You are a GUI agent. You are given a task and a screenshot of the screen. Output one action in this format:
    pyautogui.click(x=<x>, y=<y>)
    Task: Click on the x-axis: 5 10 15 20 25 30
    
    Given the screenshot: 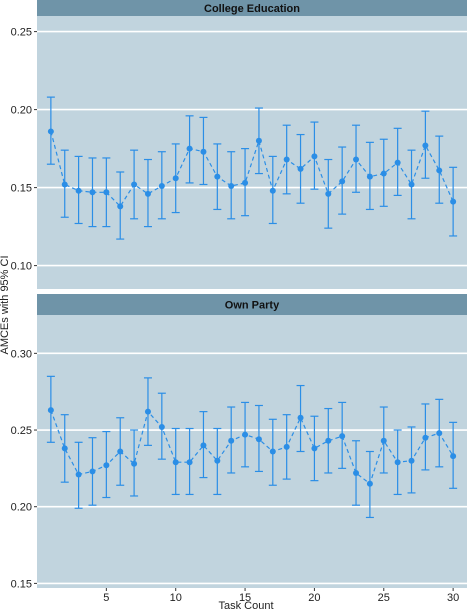 What is the action you would take?
    pyautogui.click(x=281, y=596)
    